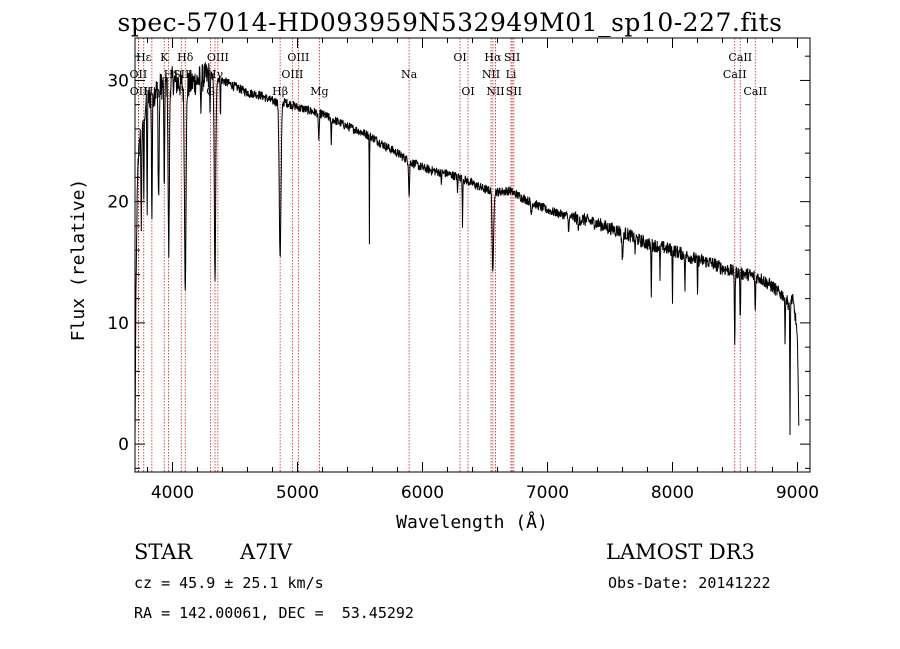  Describe the element at coordinates (467, 91) in the screenshot. I see `line-label-17: OI` at that location.